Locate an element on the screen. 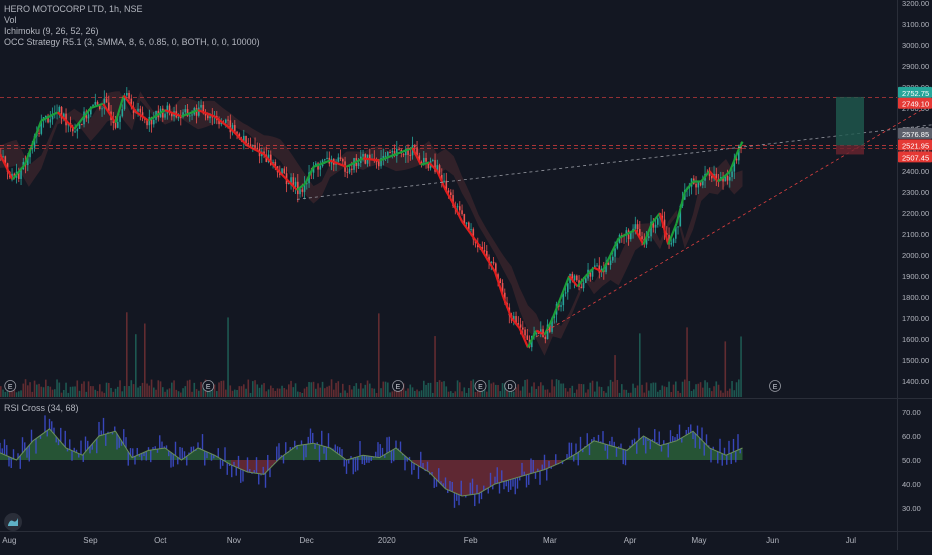 Image resolution: width=932 pixels, height=555 pixels. rsi-fill is located at coordinates (305, 451).